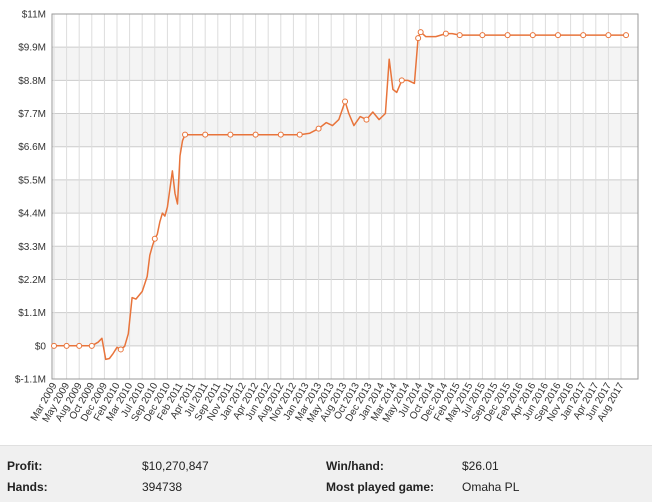 The image size is (652, 502). I want to click on y-tick-label: $0, so click(41, 346).